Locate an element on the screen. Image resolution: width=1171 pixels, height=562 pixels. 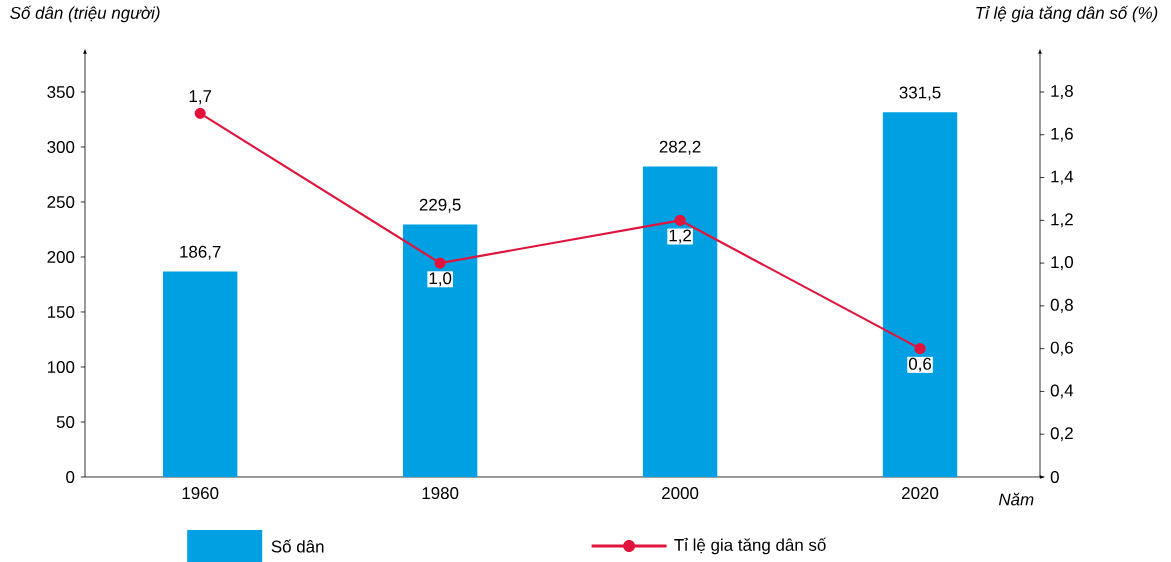
y-tick-label: 50 is located at coordinates (65, 421).